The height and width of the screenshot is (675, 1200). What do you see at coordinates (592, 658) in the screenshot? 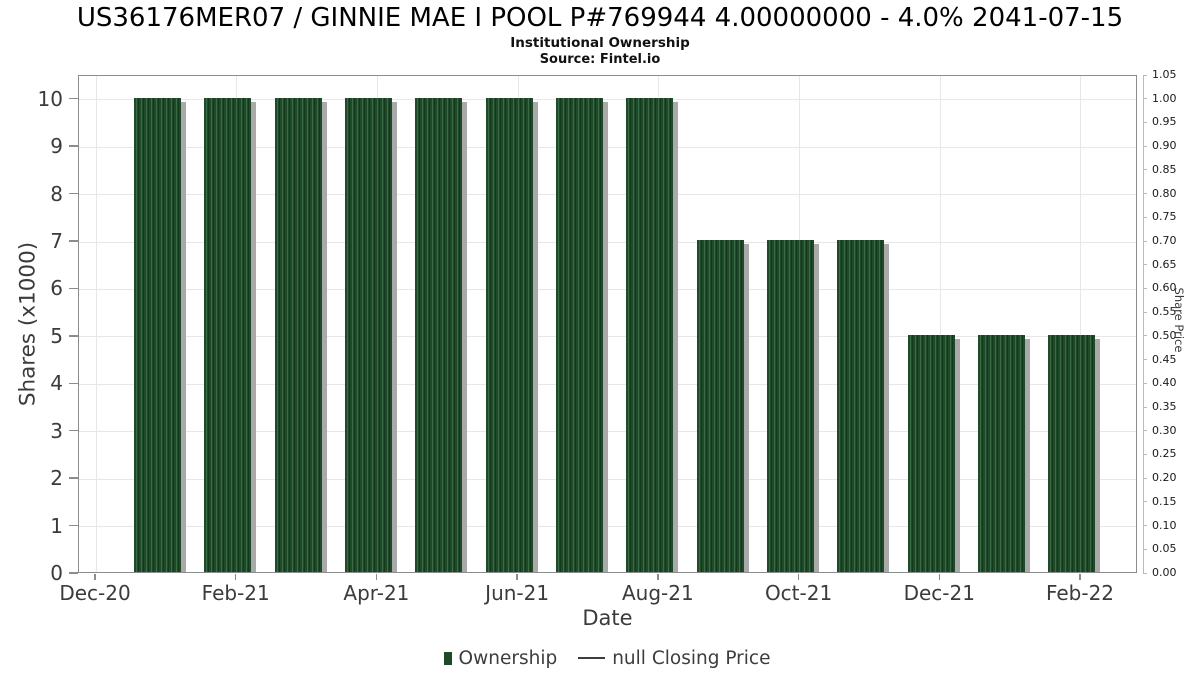
I see `closing-price-line-icon` at bounding box center [592, 658].